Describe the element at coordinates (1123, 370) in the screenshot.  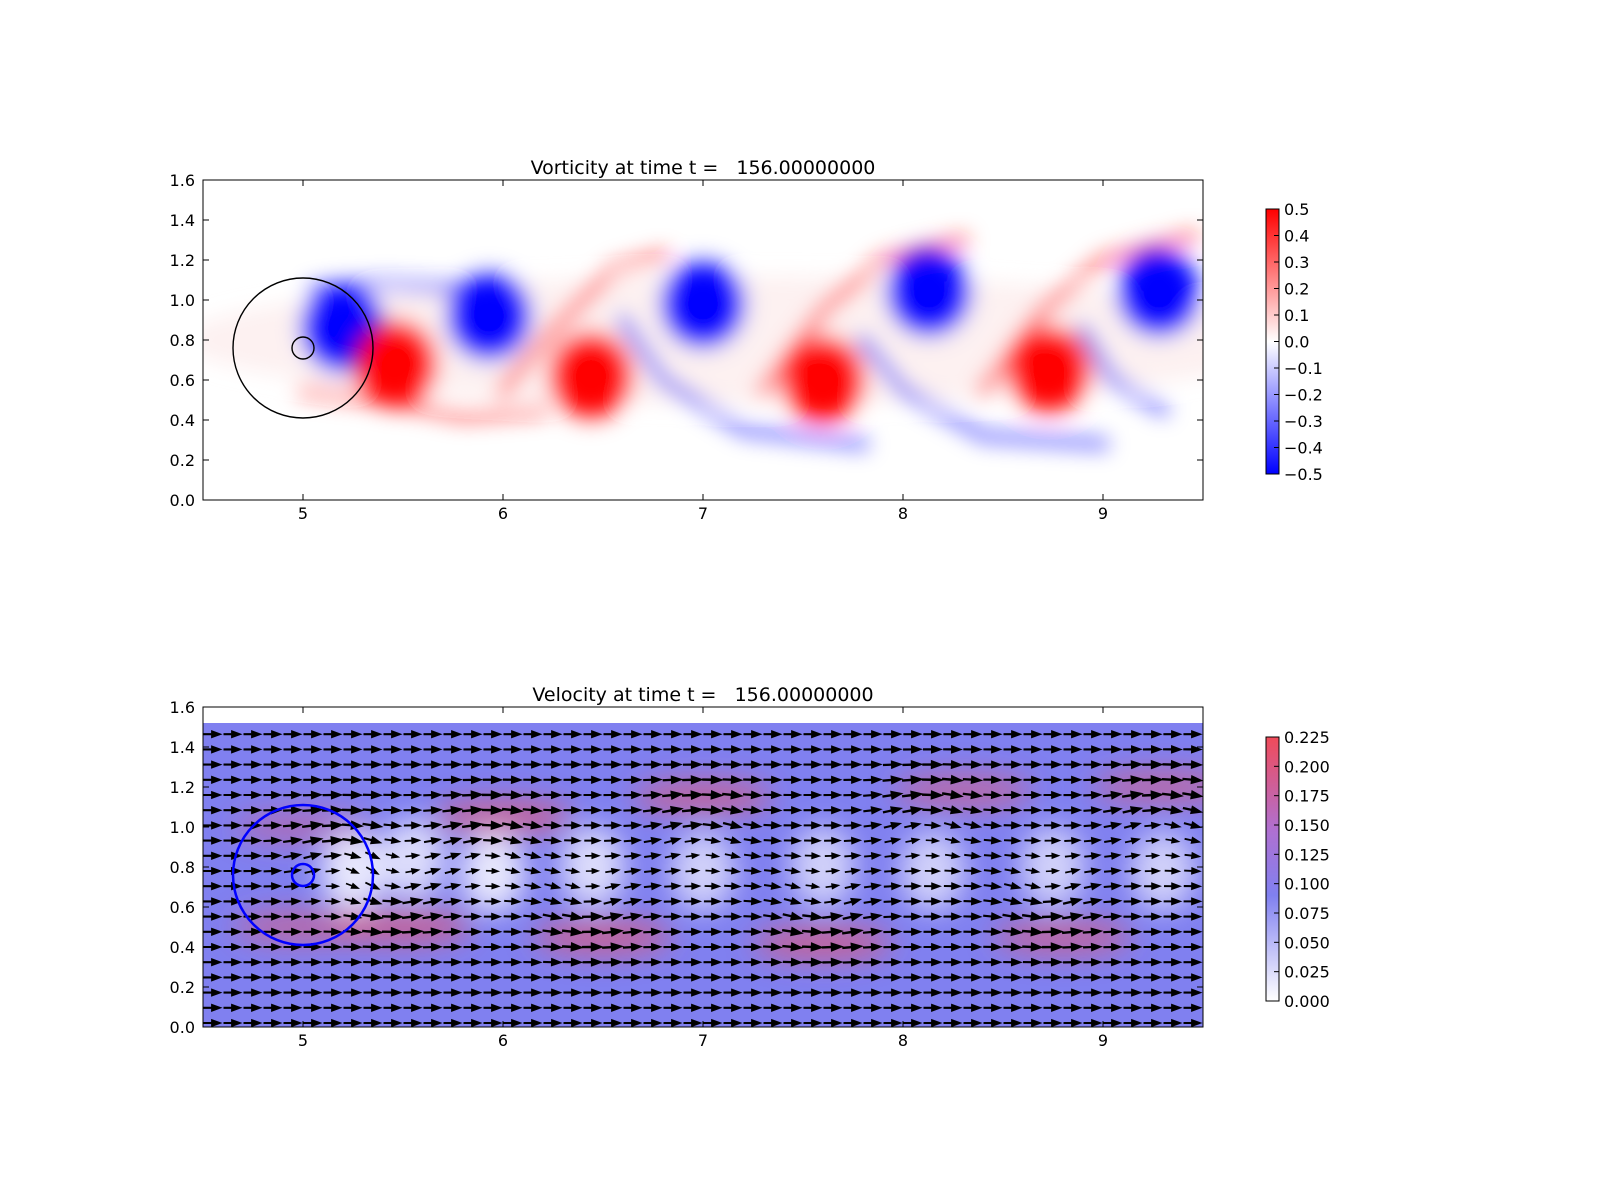
I see `shear-layer` at that location.